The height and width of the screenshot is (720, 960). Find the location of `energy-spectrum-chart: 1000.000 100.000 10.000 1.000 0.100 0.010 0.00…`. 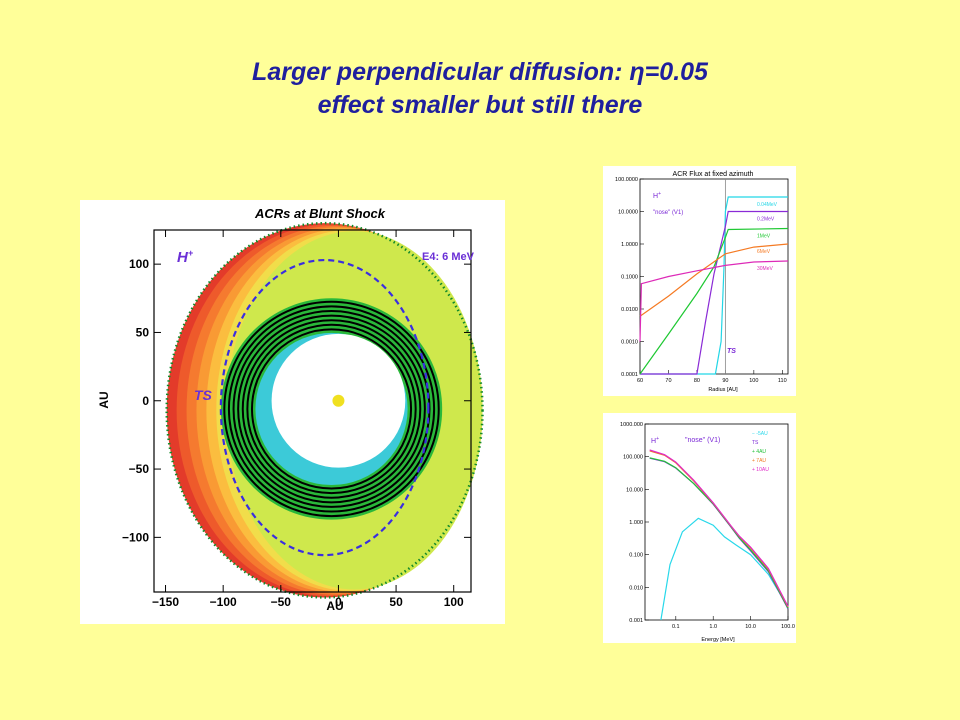

energy-spectrum-chart: 1000.000 100.000 10.000 1.000 0.100 0.010 0.00… is located at coordinates (707, 532).